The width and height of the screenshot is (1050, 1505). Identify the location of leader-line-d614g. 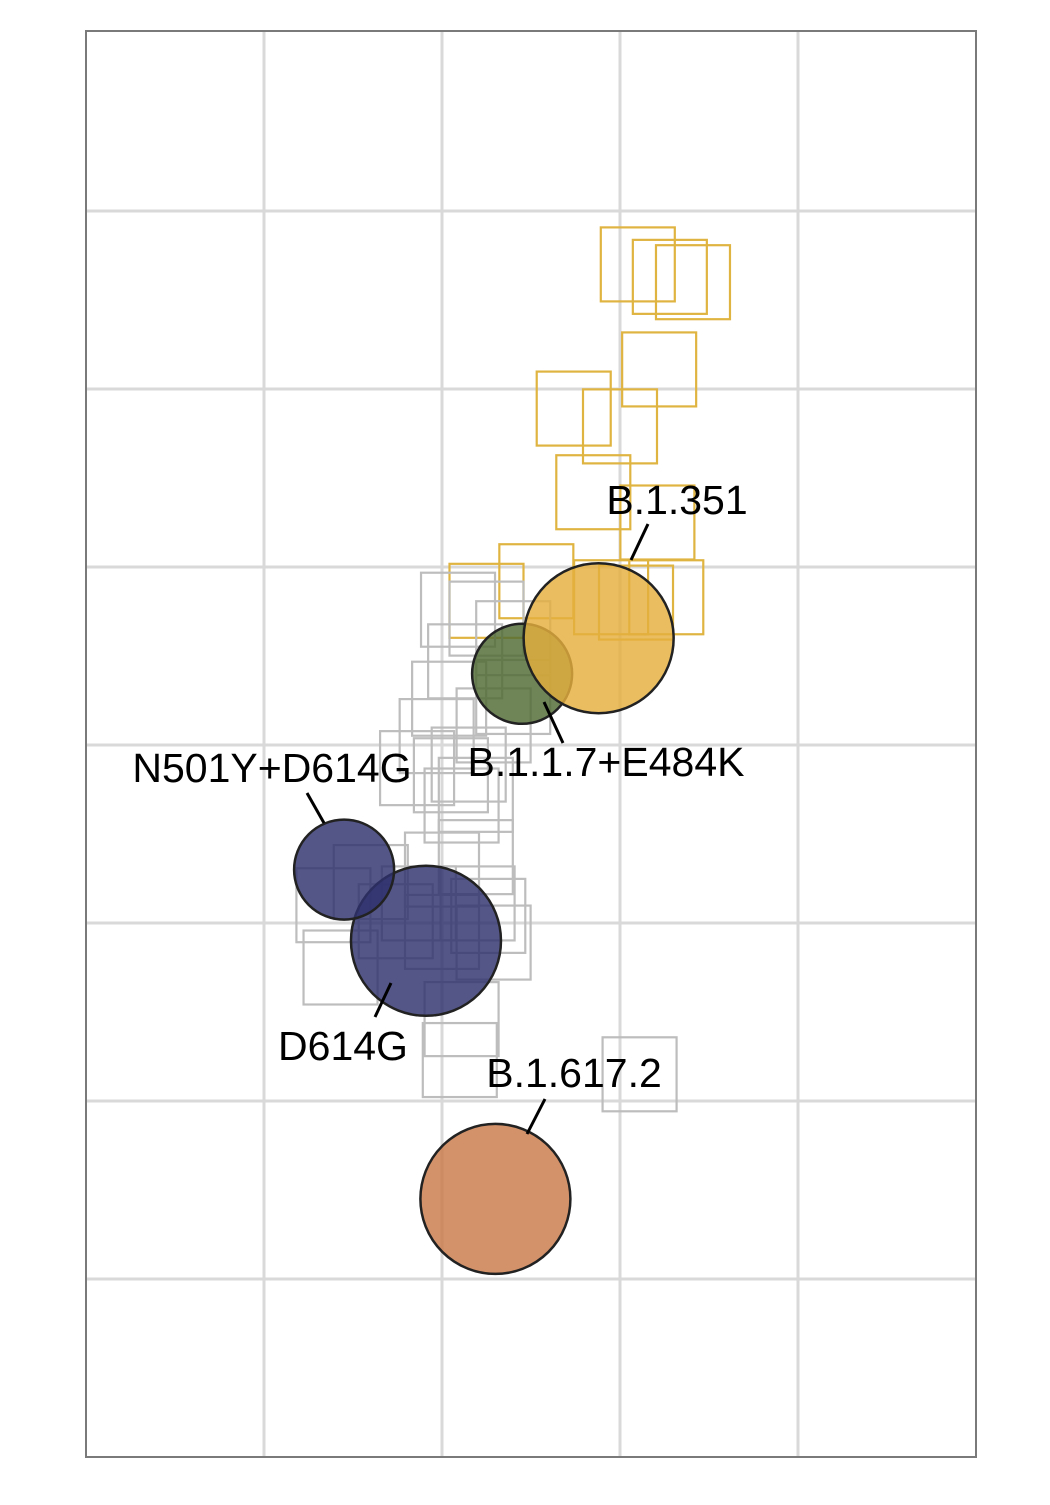
(383, 1000).